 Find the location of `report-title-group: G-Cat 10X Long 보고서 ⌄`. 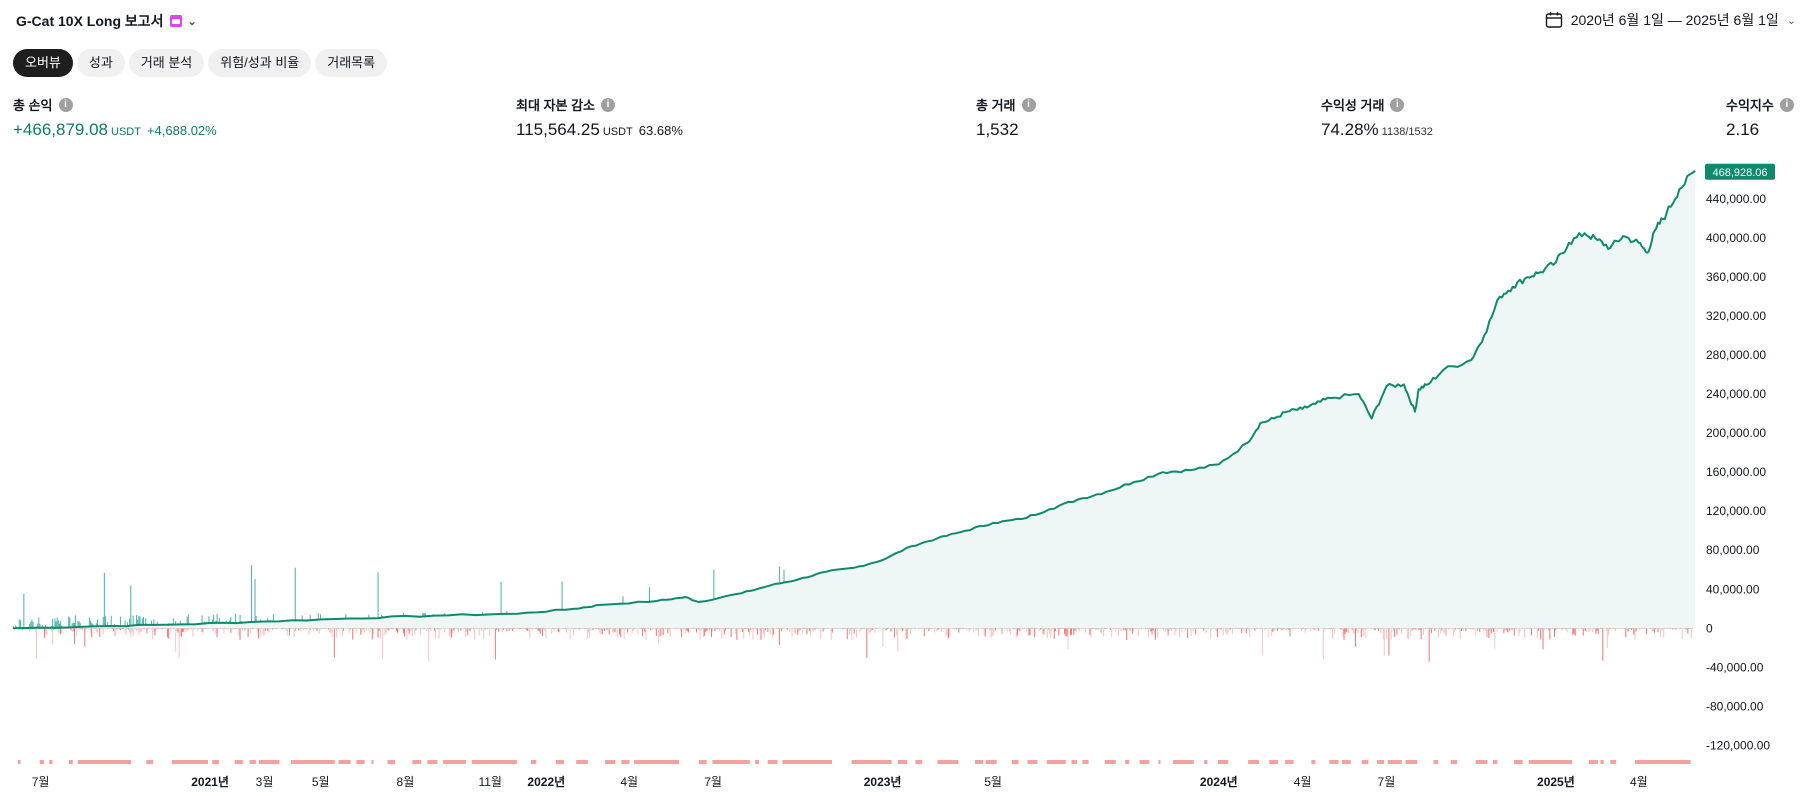

report-title-group: G-Cat 10X Long 보고서 ⌄ is located at coordinates (106, 21).